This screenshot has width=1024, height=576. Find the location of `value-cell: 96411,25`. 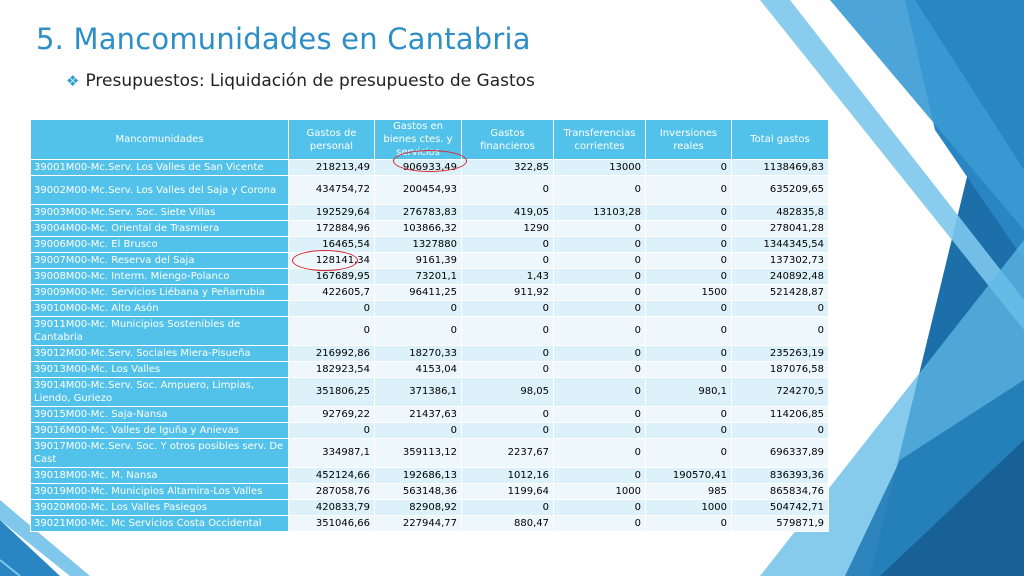

value-cell: 96411,25 is located at coordinates (418, 292).